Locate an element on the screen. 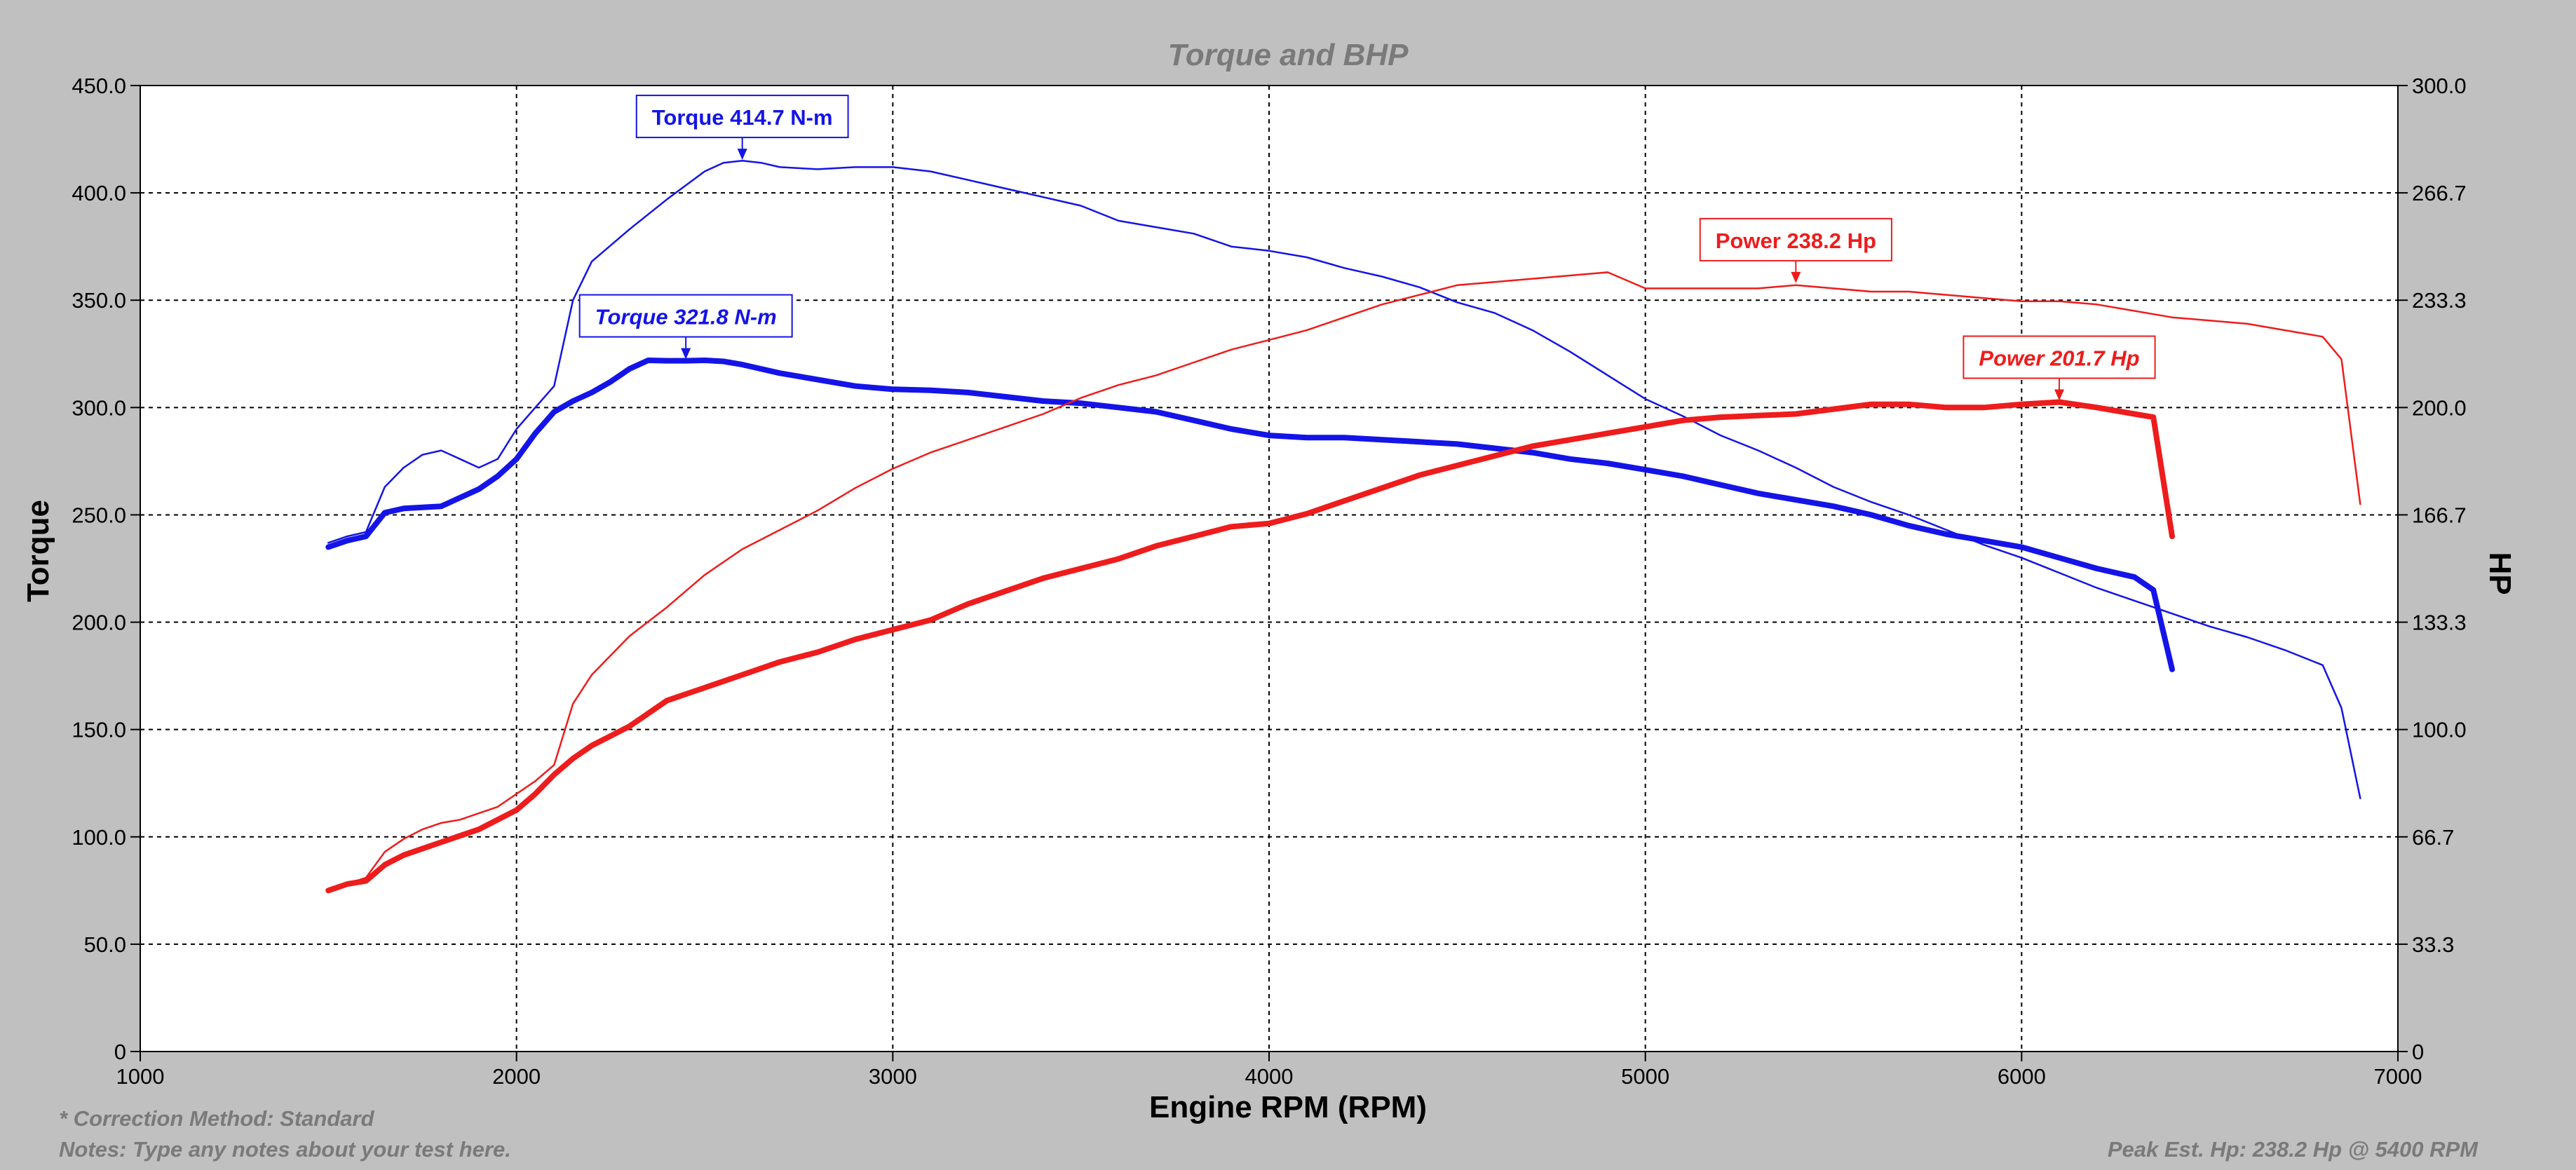 This screenshot has height=1170, width=2576. y-right-tick-label: 200.0 is located at coordinates (2439, 407).